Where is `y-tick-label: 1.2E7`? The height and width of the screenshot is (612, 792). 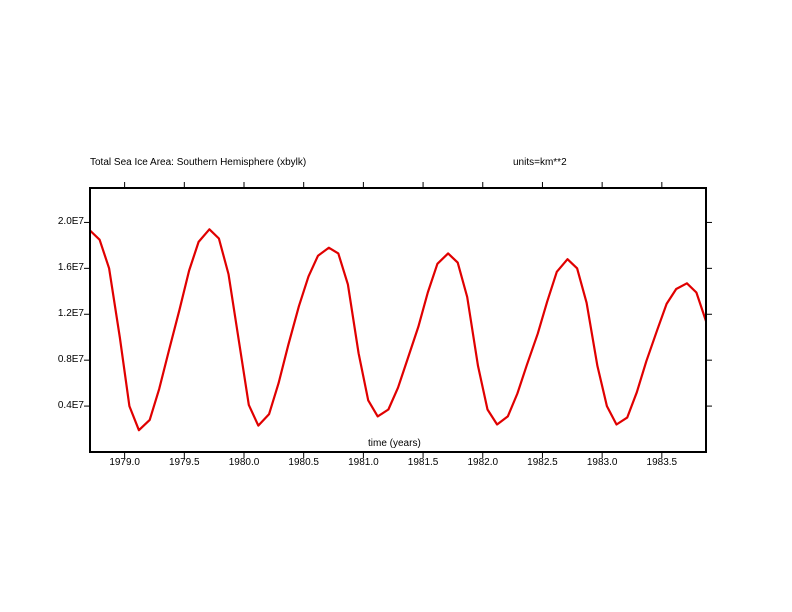 y-tick-label: 1.2E7 is located at coordinates (70, 314).